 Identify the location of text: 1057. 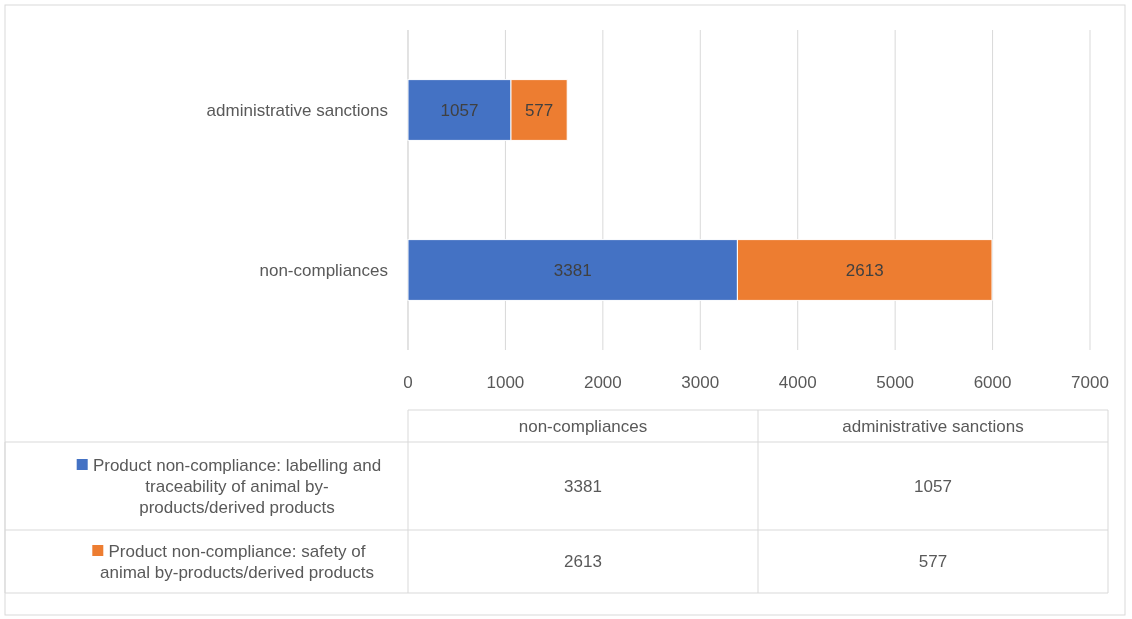
(933, 486).